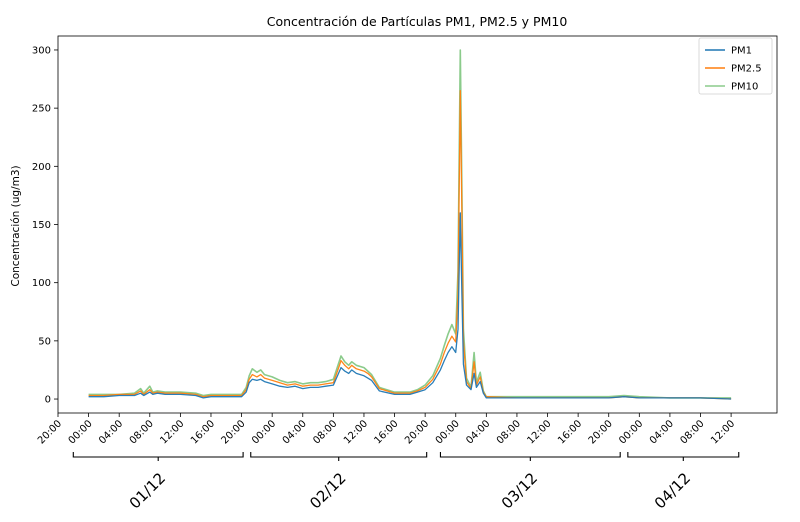  I want to click on legend-box, so click(735, 66).